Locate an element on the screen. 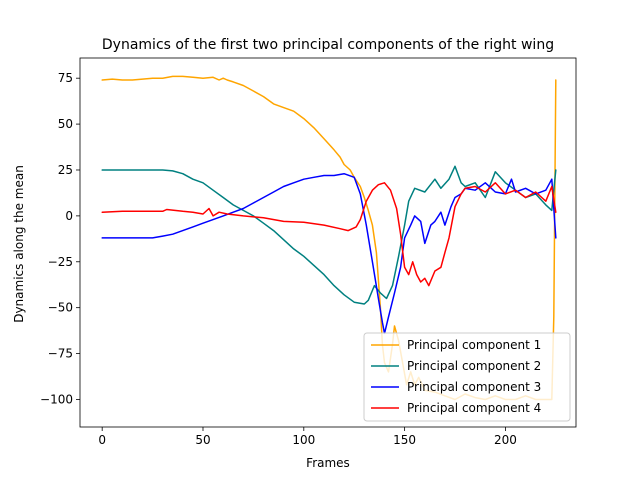 This screenshot has width=640, height=480. x-tick-label: 100 is located at coordinates (303, 440).